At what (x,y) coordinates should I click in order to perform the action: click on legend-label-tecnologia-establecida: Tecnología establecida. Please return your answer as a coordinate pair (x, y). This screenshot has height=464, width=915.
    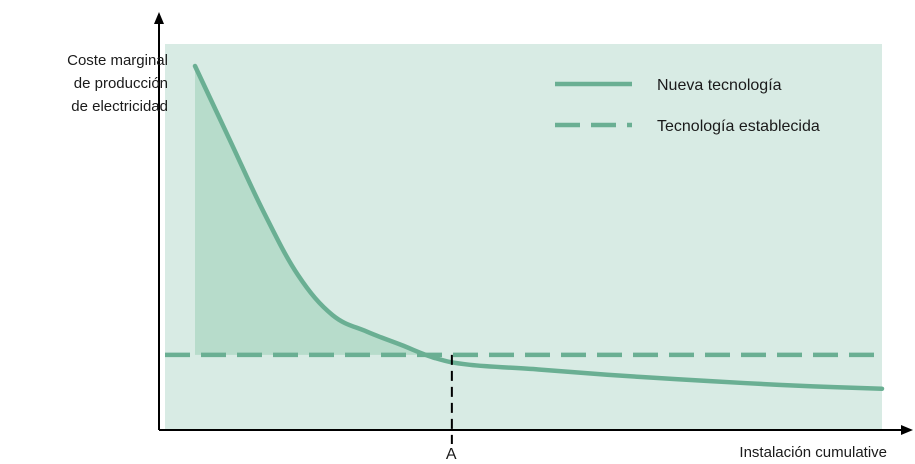
    Looking at the image, I should click on (738, 126).